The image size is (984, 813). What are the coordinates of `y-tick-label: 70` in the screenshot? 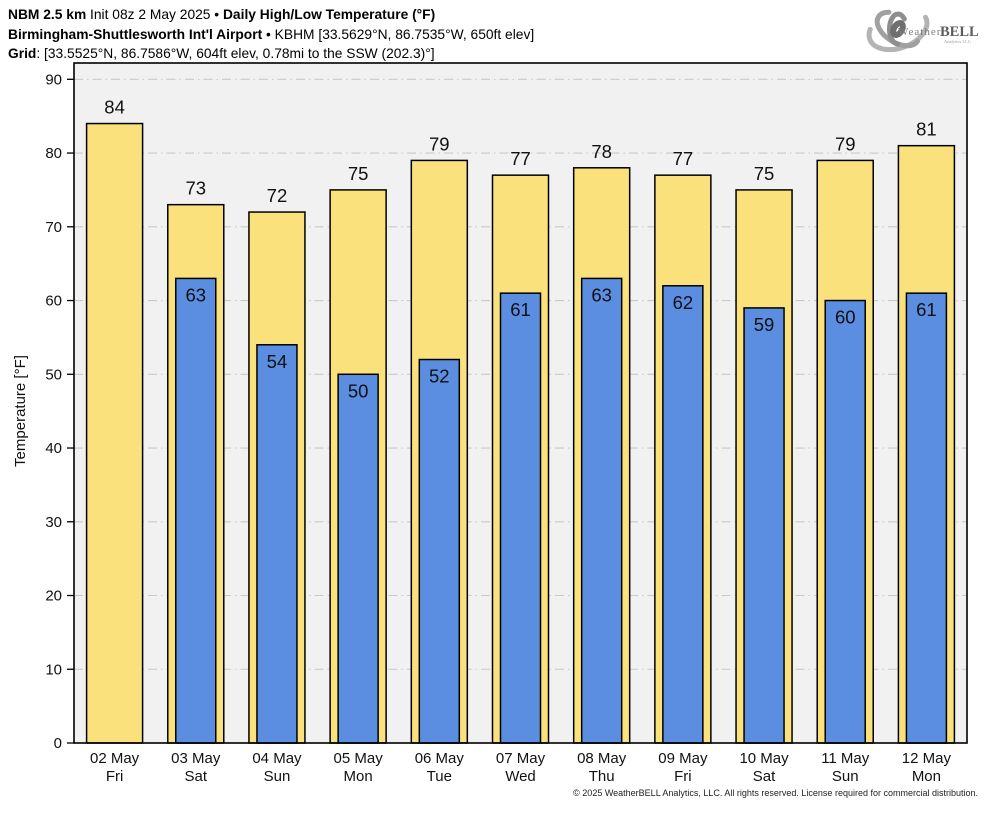 It's located at (53, 227).